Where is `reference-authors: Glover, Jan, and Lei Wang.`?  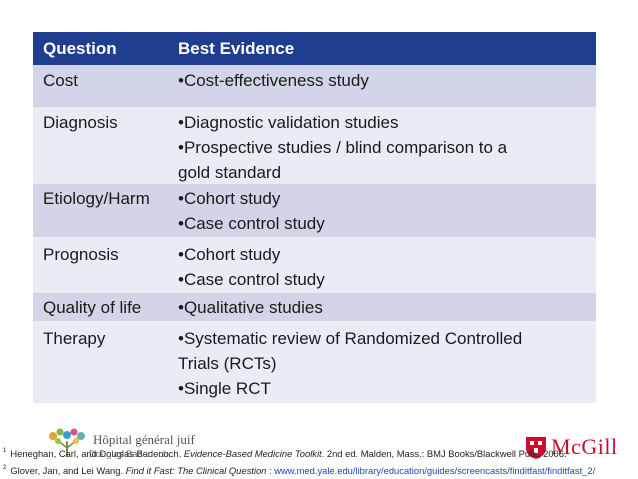 reference-authors: Glover, Jan, and Lei Wang. is located at coordinates (68, 470).